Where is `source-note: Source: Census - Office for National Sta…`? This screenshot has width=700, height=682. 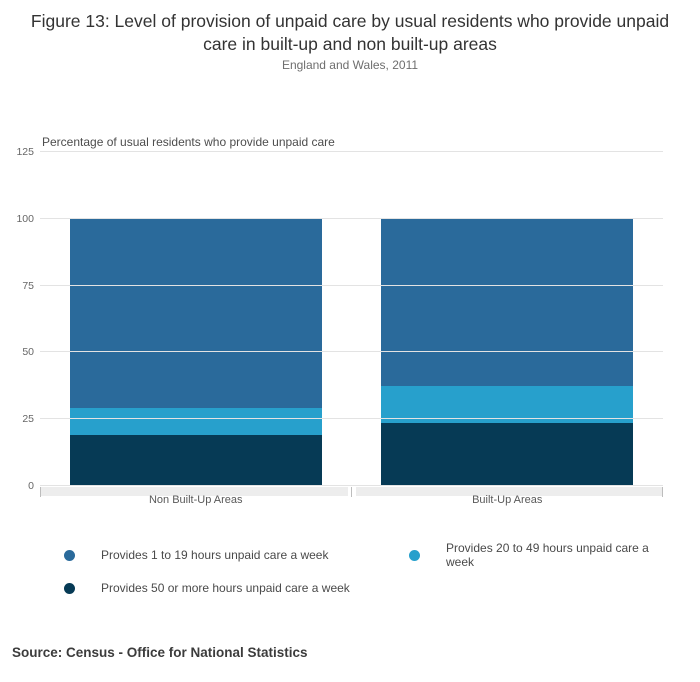
source-note: Source: Census - Office for National Sta… is located at coordinates (160, 652).